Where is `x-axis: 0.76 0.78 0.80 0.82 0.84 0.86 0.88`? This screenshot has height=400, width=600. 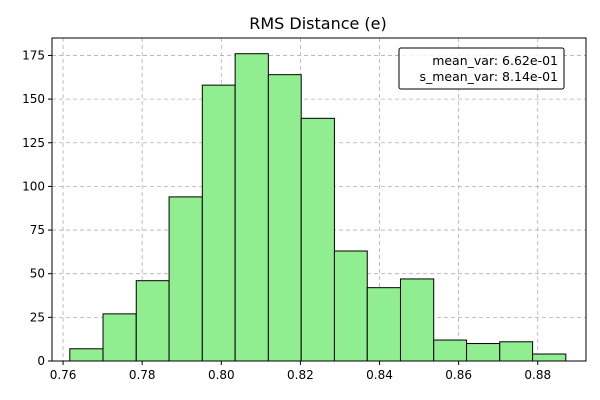 x-axis: 0.76 0.78 0.80 0.82 0.84 0.86 0.88 is located at coordinates (300, 371).